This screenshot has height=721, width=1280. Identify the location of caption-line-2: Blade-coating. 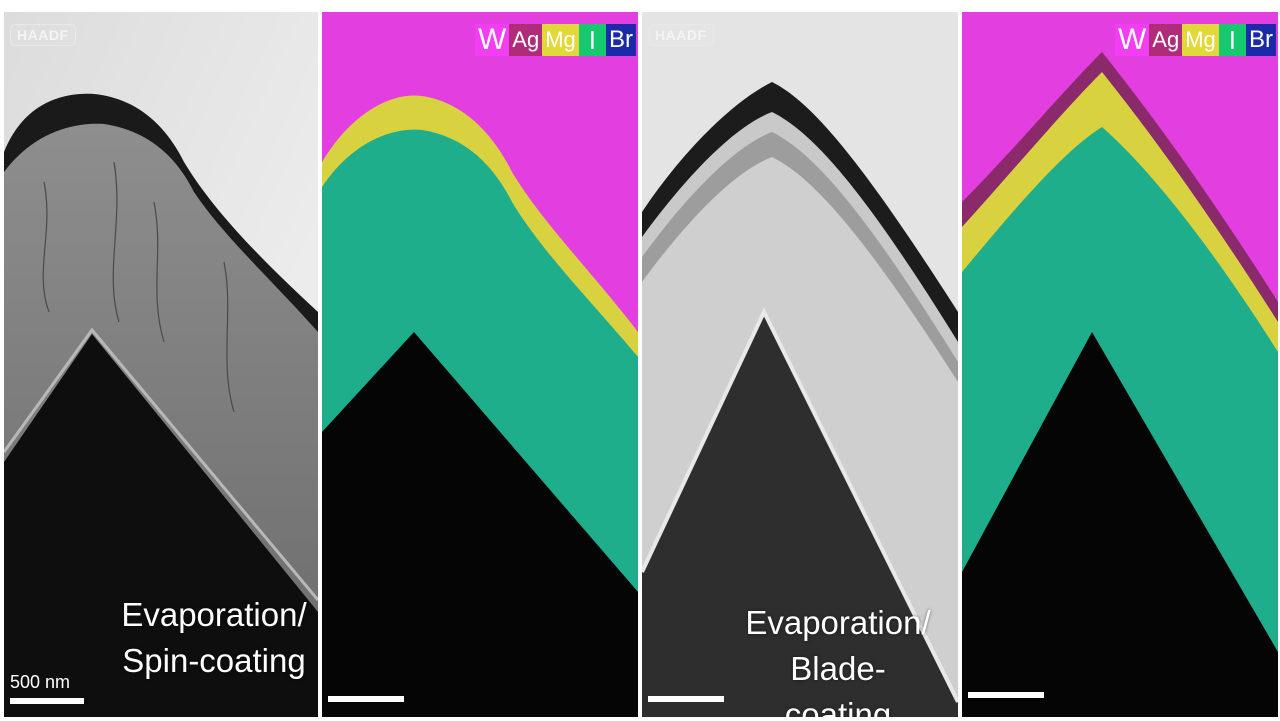
(838, 683).